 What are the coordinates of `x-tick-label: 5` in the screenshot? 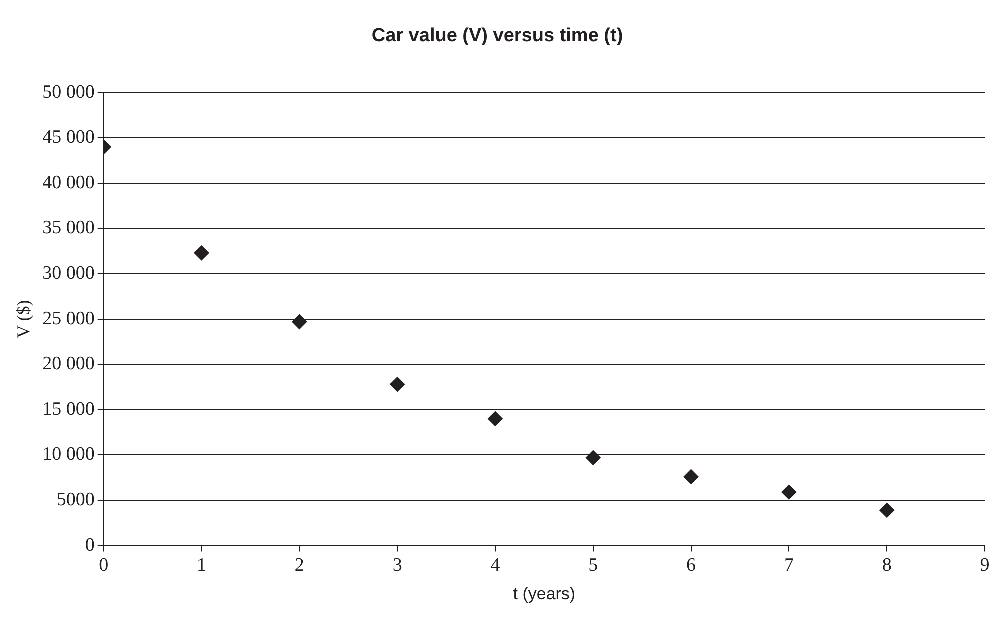 It's located at (593, 565).